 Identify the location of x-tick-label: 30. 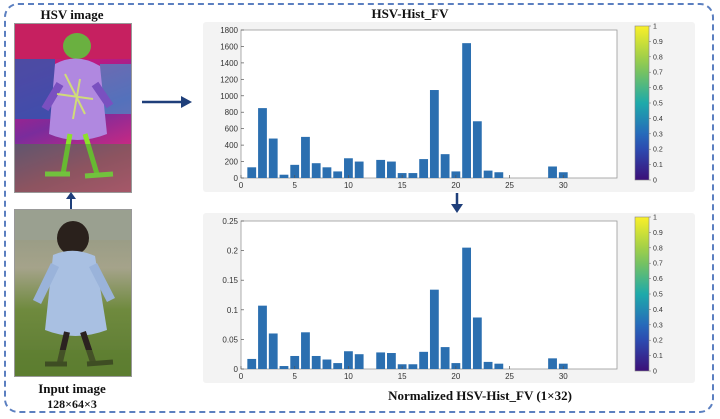
(563, 185).